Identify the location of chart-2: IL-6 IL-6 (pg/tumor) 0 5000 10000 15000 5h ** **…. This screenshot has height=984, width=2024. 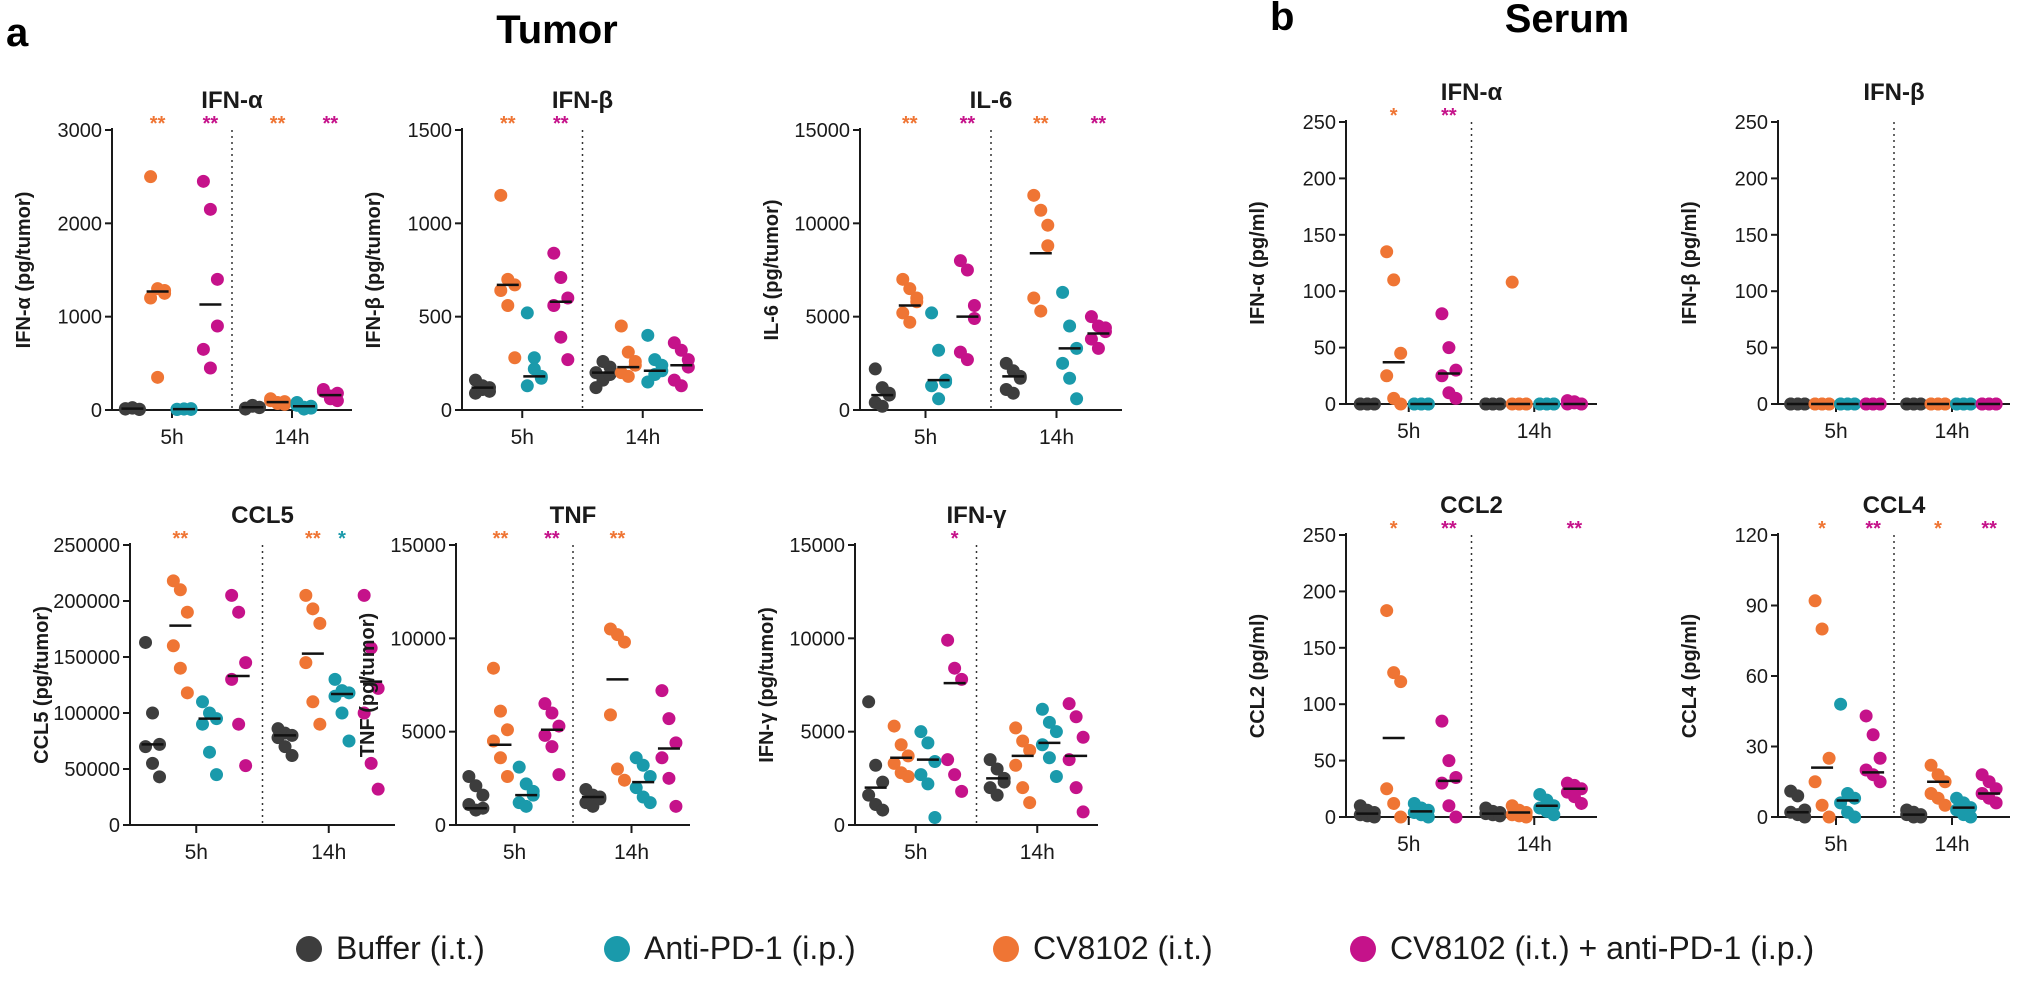
(941, 268).